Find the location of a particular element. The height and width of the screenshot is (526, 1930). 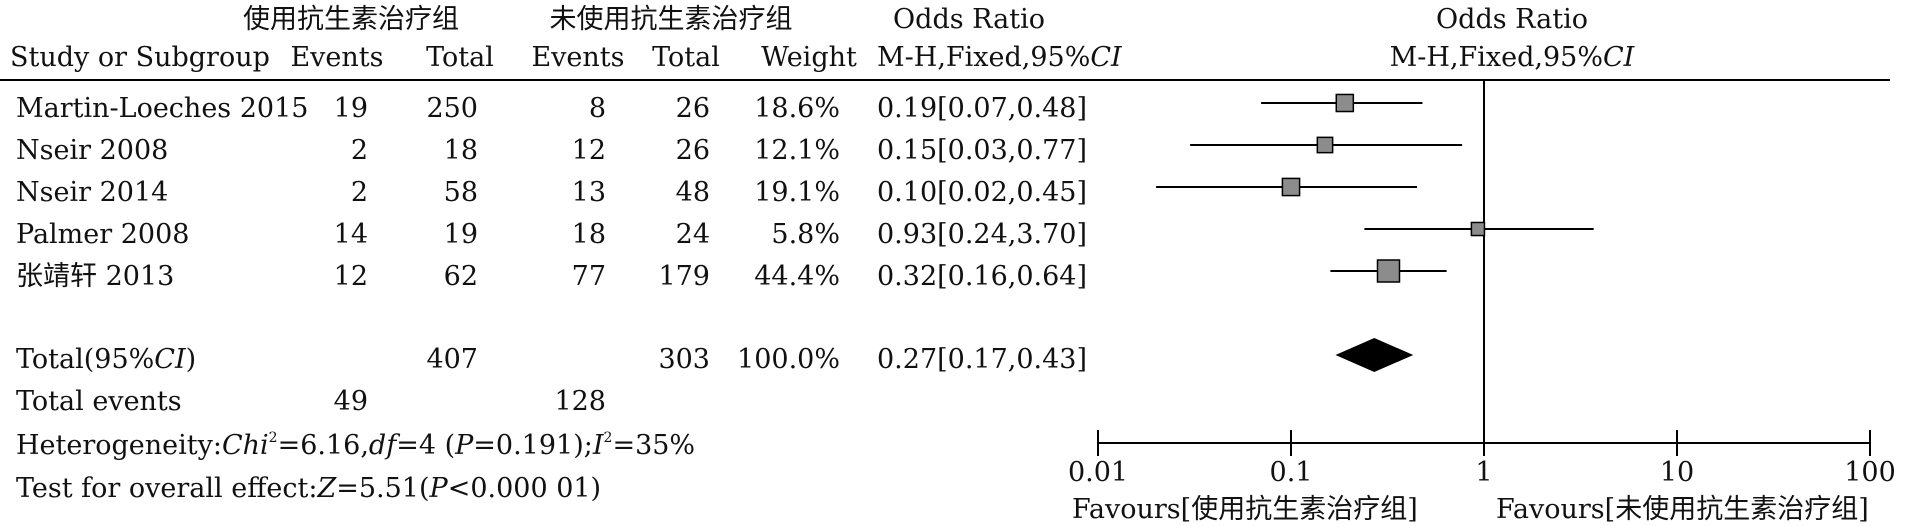

study-total1: 19 is located at coordinates (461, 234).